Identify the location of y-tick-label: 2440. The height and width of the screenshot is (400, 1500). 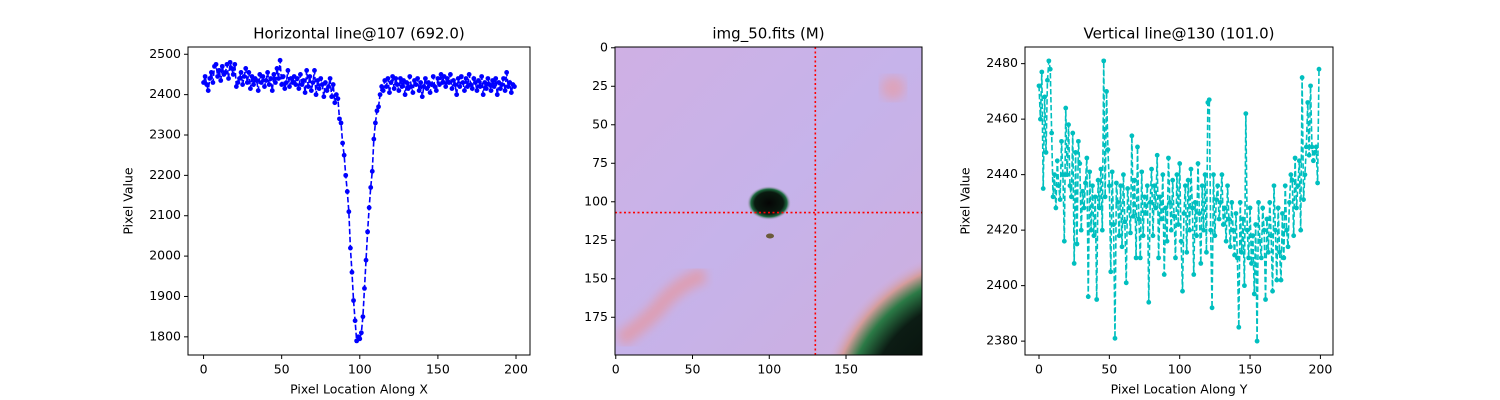
(1002, 173).